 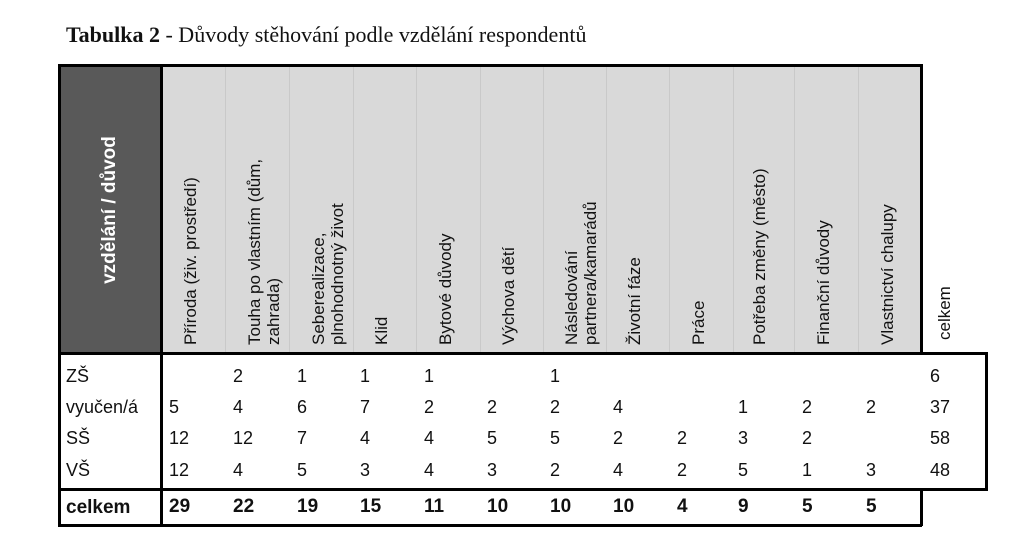 What do you see at coordinates (102, 407) in the screenshot?
I see `row-label: vyučen/á` at bounding box center [102, 407].